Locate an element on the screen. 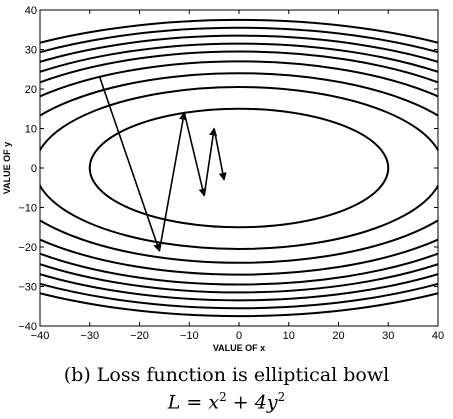  x-tick-label: 0 is located at coordinates (239, 336).